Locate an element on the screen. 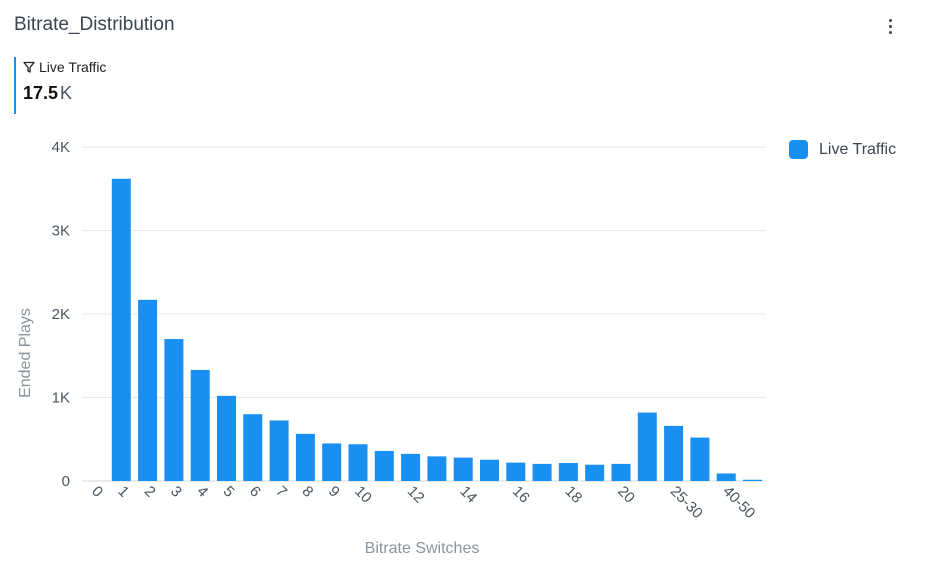 This screenshot has width=927, height=586. x-tick-label: 8 is located at coordinates (308, 492).